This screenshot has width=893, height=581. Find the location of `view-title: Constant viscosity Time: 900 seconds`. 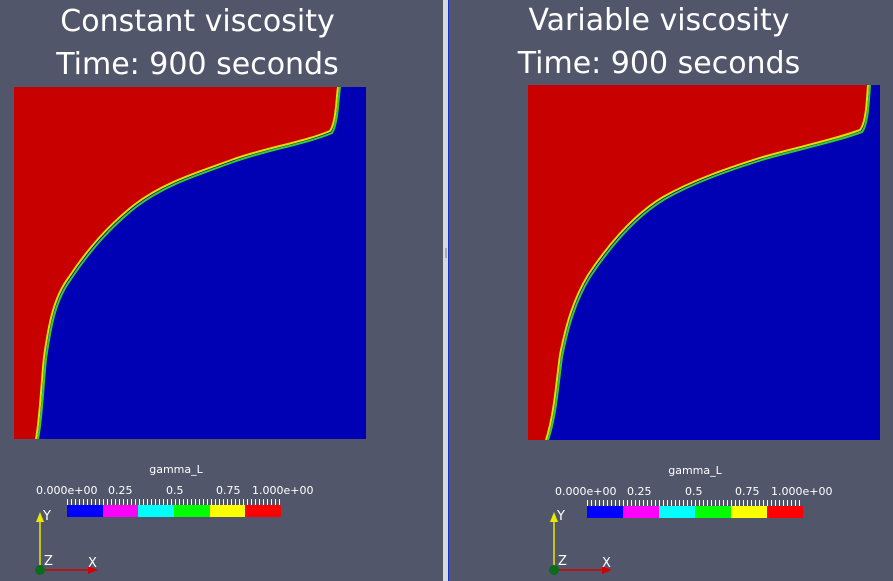

view-title: Constant viscosity Time: 900 seconds is located at coordinates (209, 43).